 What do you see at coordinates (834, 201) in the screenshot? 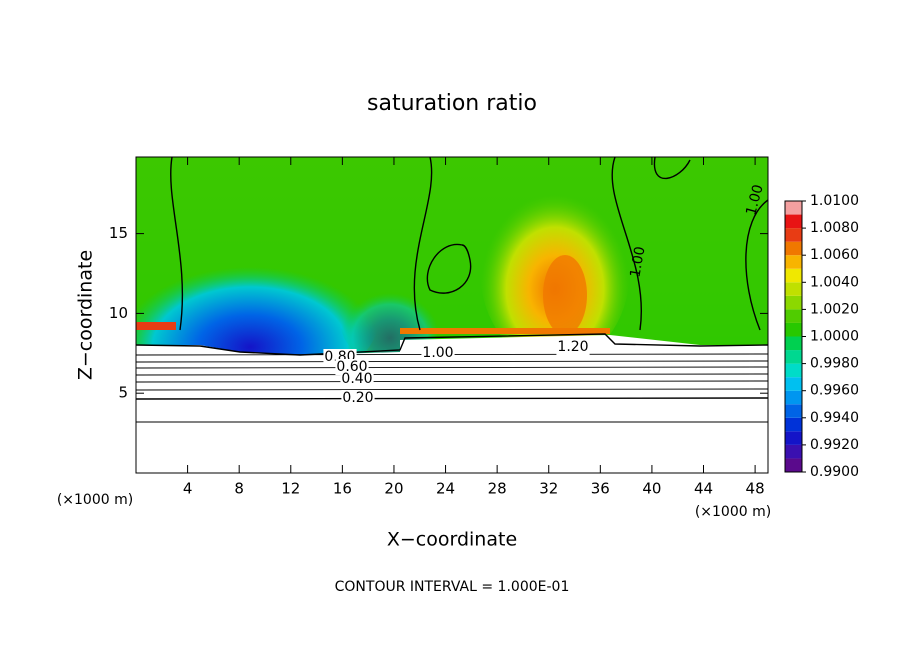
I see `colorbar-tick-label: 1.0100` at bounding box center [834, 201].